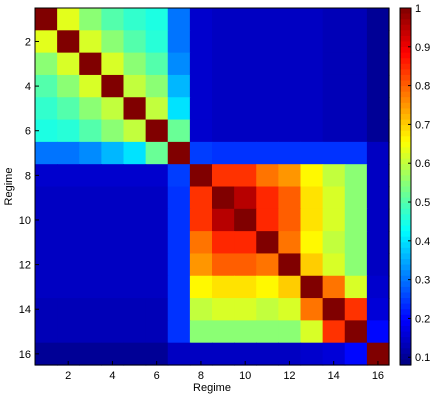 Image resolution: width=436 pixels, height=405 pixels. I want to click on x-axis-label: Regime, so click(212, 388).